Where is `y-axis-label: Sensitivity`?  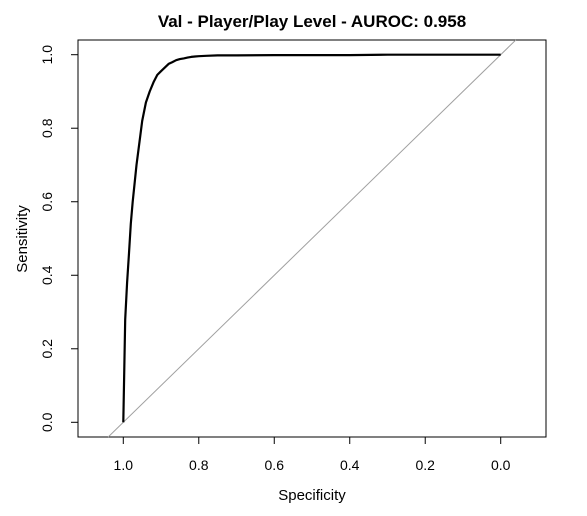 y-axis-label: Sensitivity is located at coordinates (22, 239).